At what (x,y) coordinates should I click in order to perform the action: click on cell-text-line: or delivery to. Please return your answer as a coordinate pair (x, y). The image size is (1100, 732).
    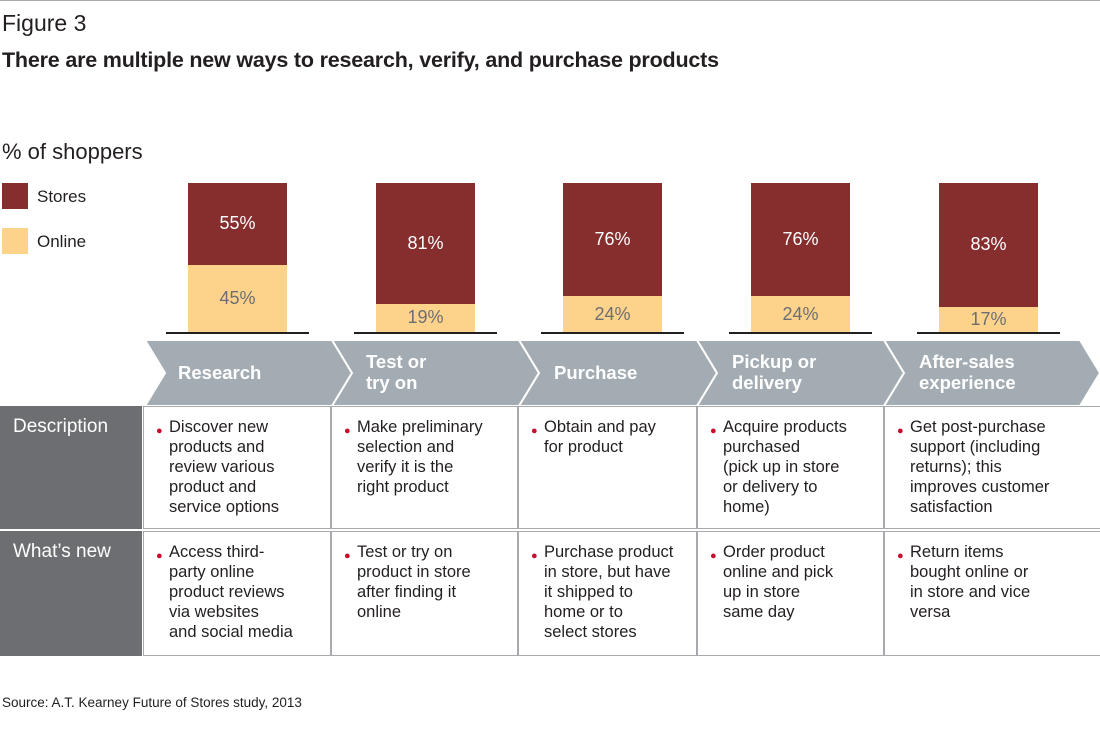
    Looking at the image, I should click on (770, 487).